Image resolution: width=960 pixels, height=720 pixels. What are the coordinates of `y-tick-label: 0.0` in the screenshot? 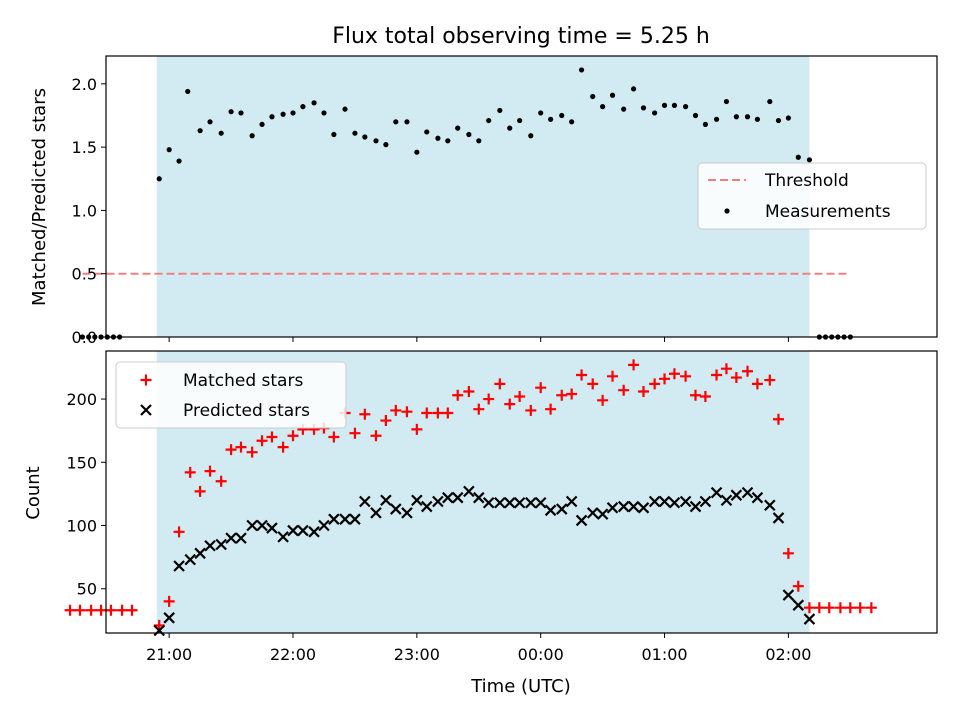 It's located at (84, 337).